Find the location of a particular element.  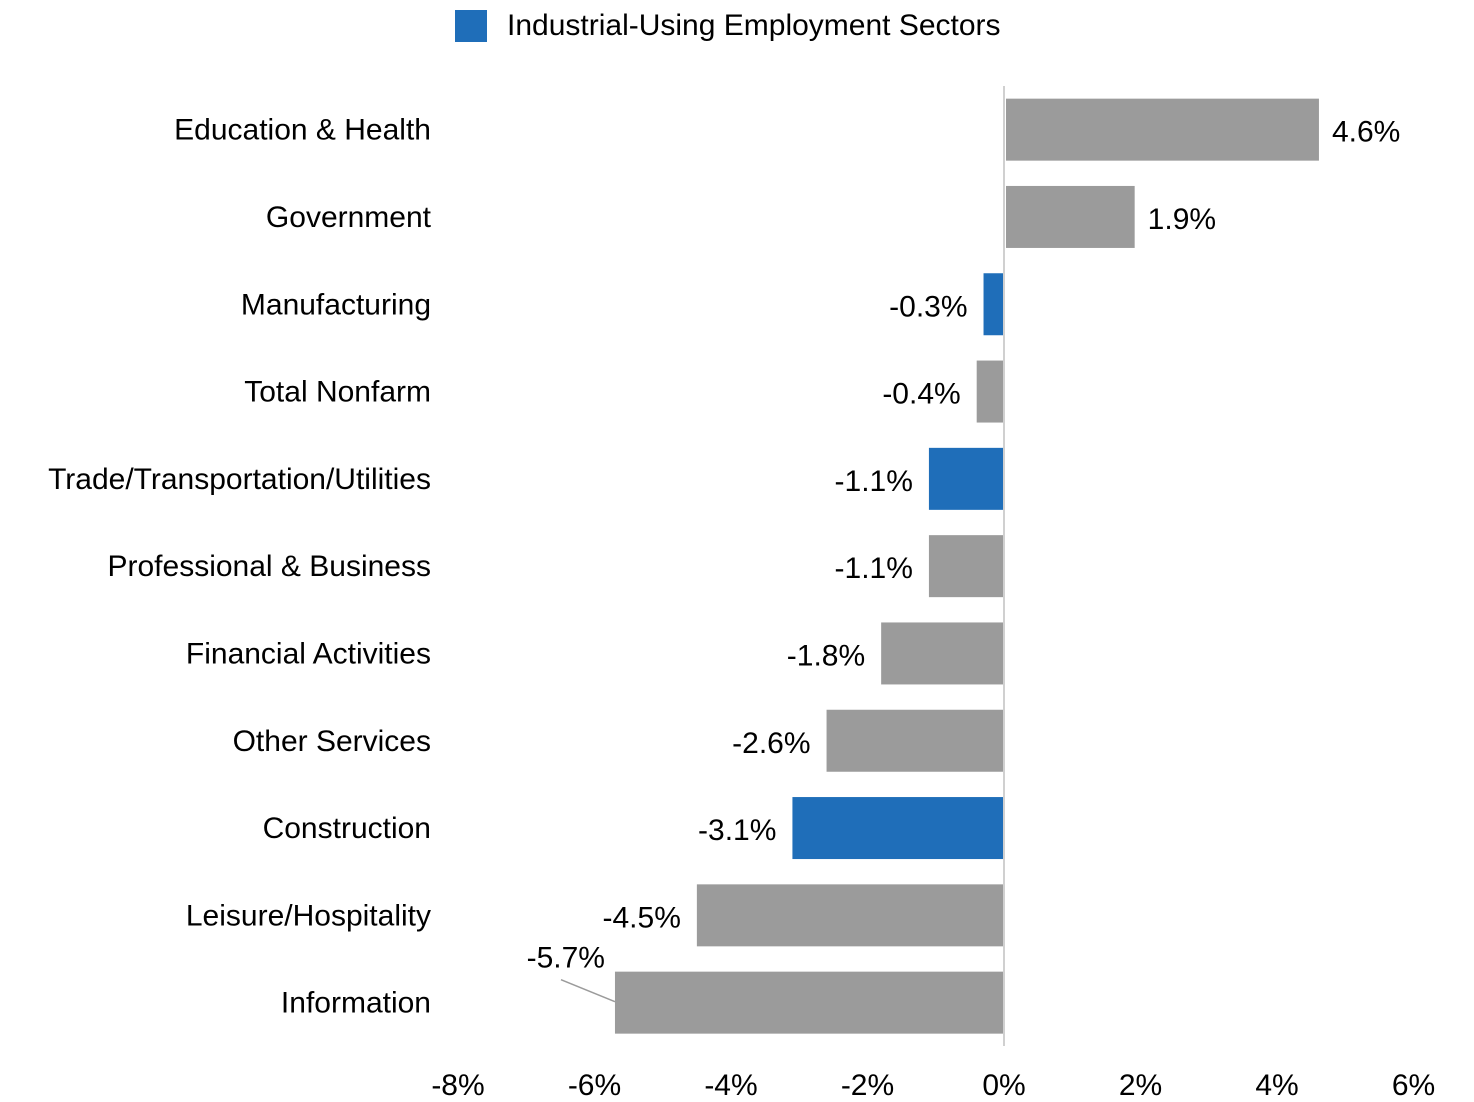

data-label: -1.8% is located at coordinates (826, 655).